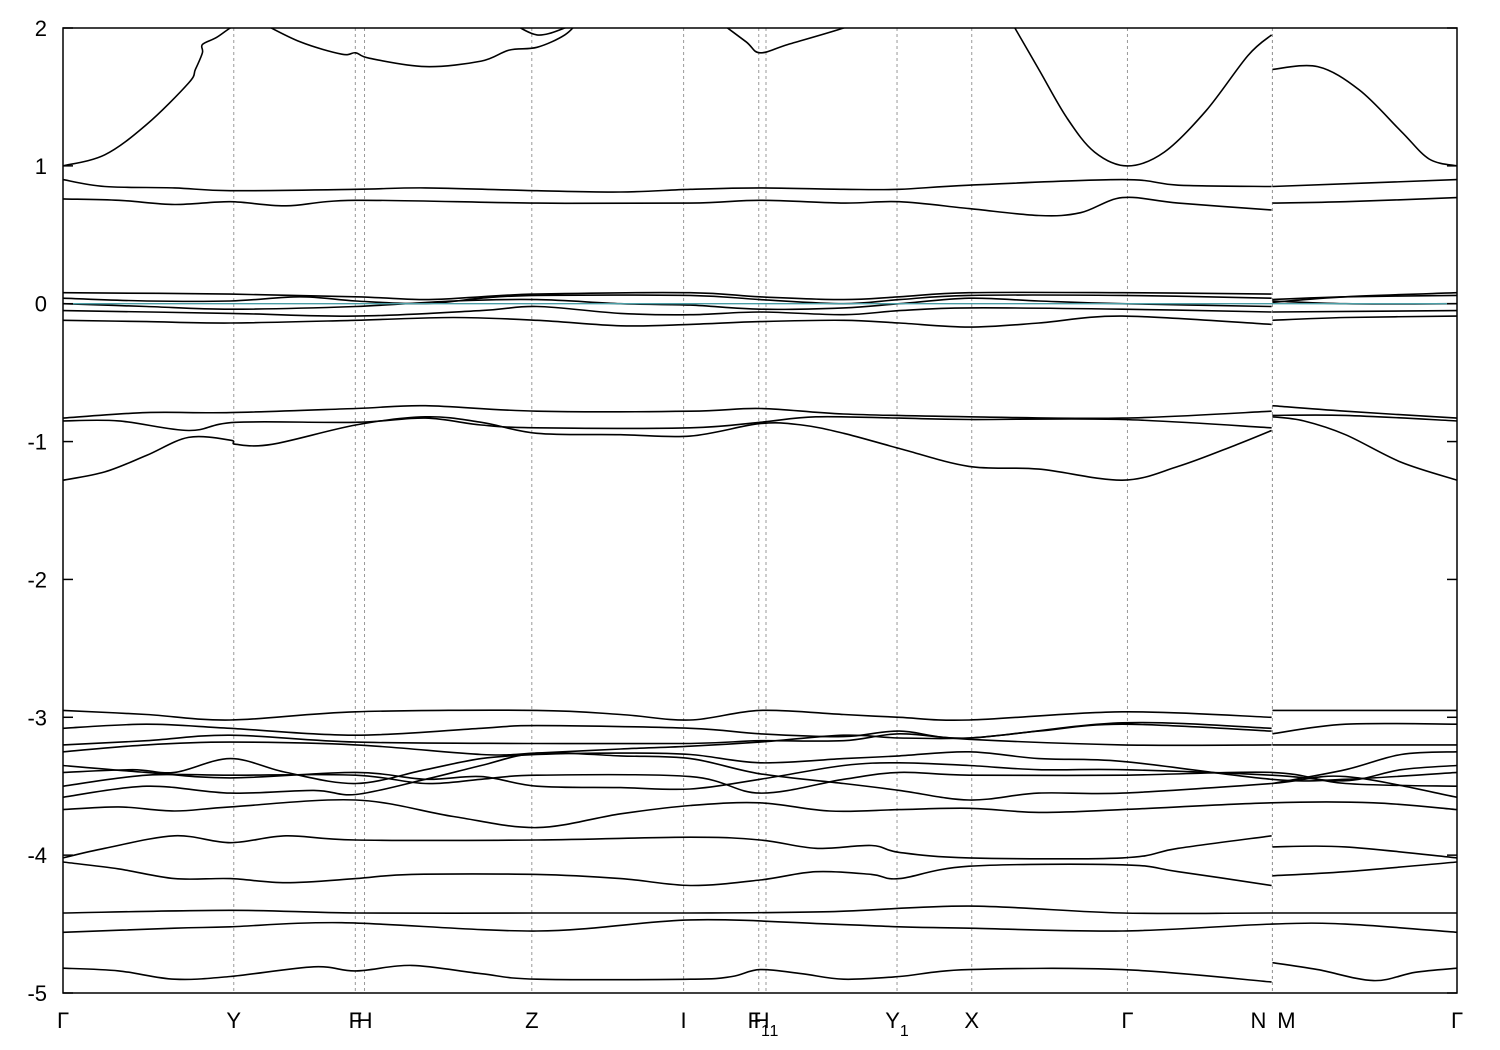 This screenshot has width=1500, height=1050. Describe the element at coordinates (1286, 1020) in the screenshot. I see `x-tick-label: M` at that location.